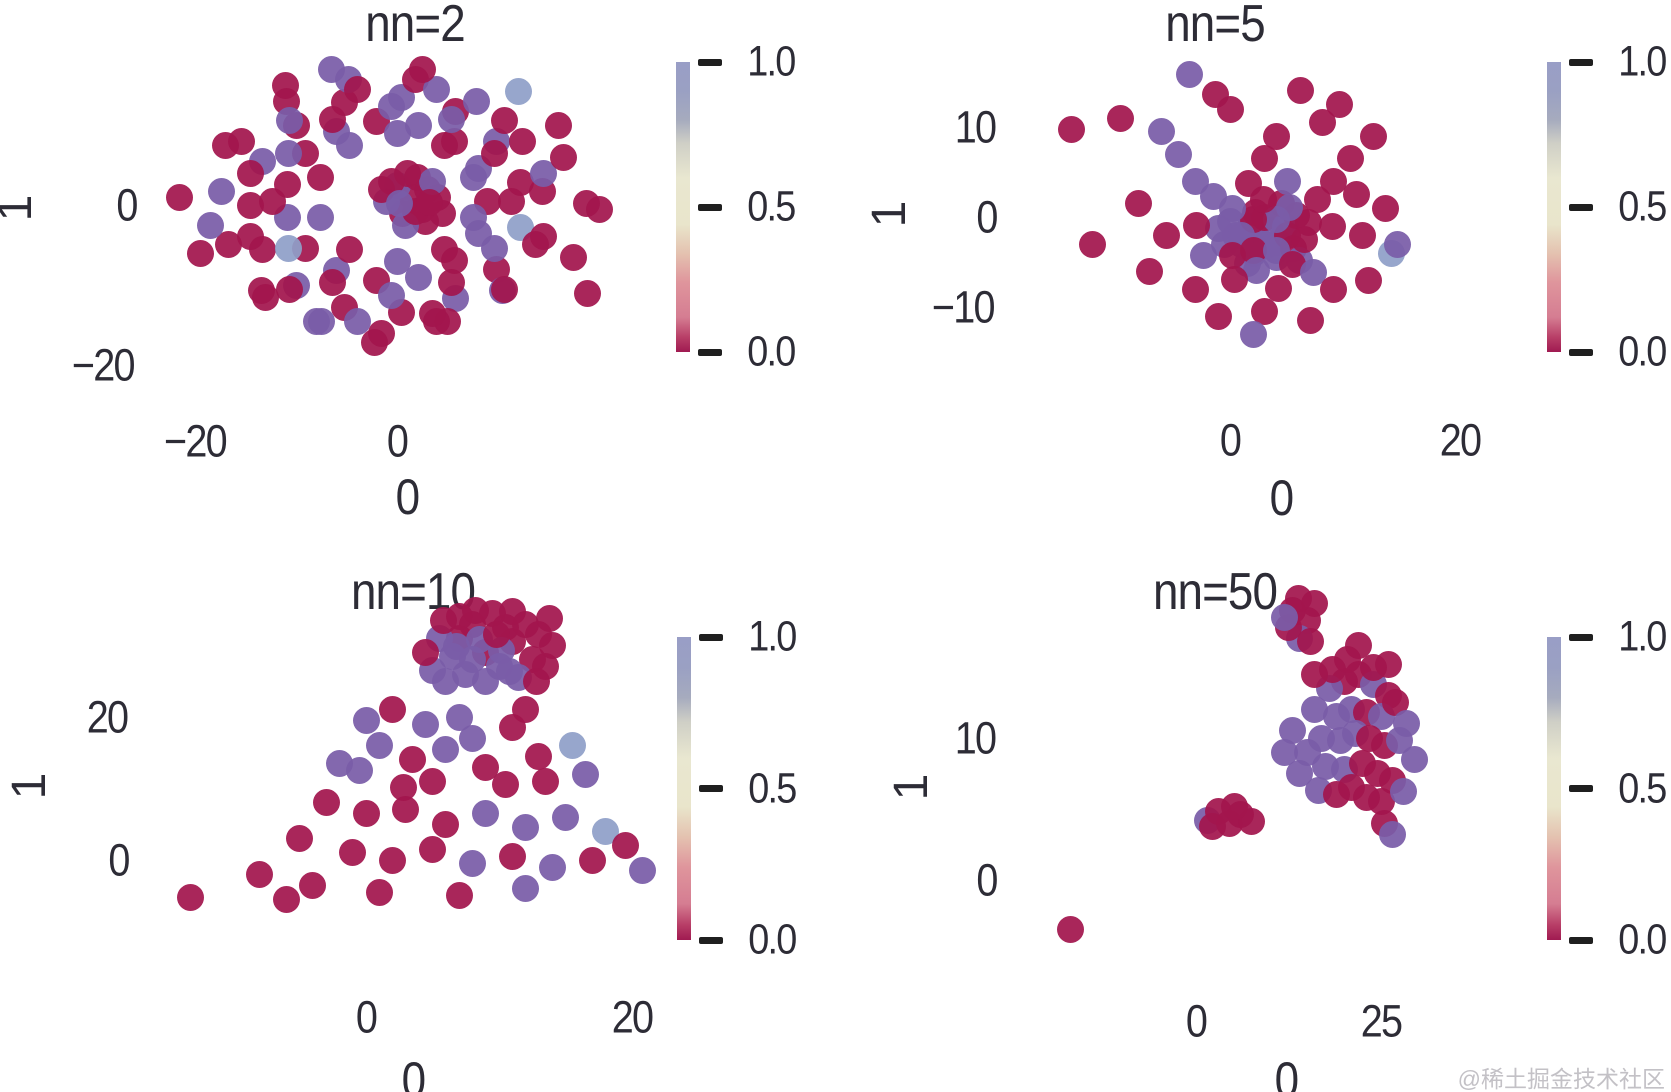  What do you see at coordinates (911, 787) in the screenshot?
I see `y-axis-label: 1` at bounding box center [911, 787].